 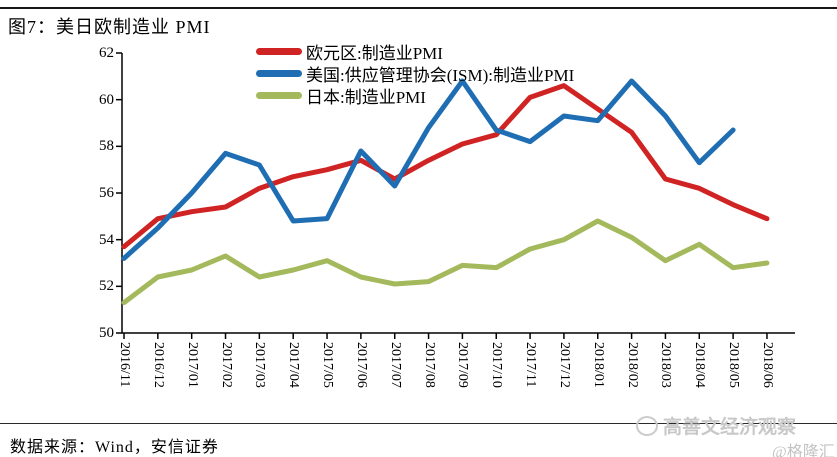 I want to click on x-axis-tick-label: 2016/11, so click(x=124, y=365).